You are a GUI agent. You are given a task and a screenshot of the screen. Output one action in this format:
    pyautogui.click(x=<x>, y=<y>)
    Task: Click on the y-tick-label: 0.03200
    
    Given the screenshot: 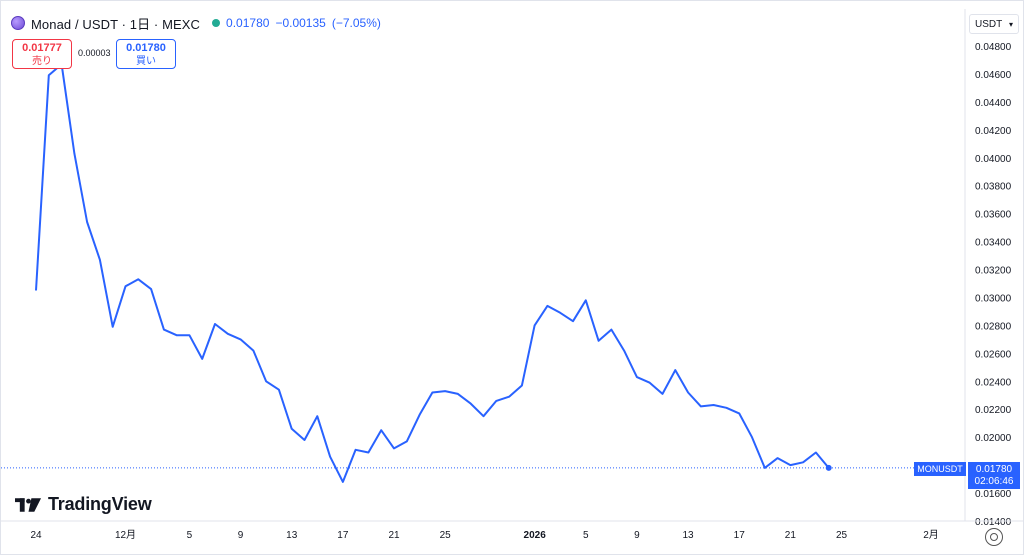 What is the action you would take?
    pyautogui.click(x=993, y=271)
    